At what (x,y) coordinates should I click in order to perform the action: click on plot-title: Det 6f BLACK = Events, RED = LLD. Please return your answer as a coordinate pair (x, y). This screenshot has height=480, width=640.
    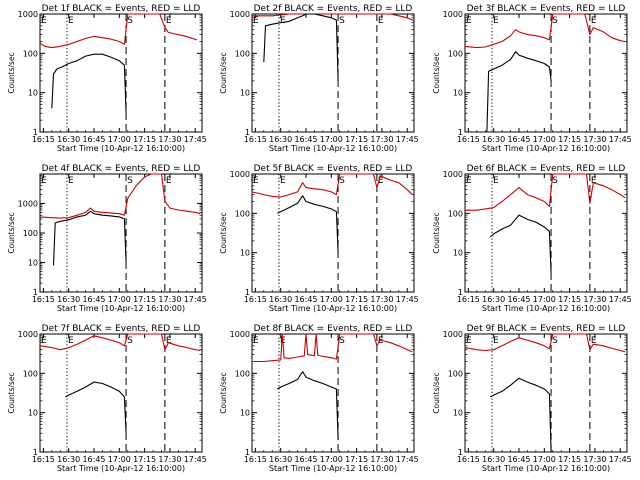
    Looking at the image, I should click on (546, 169).